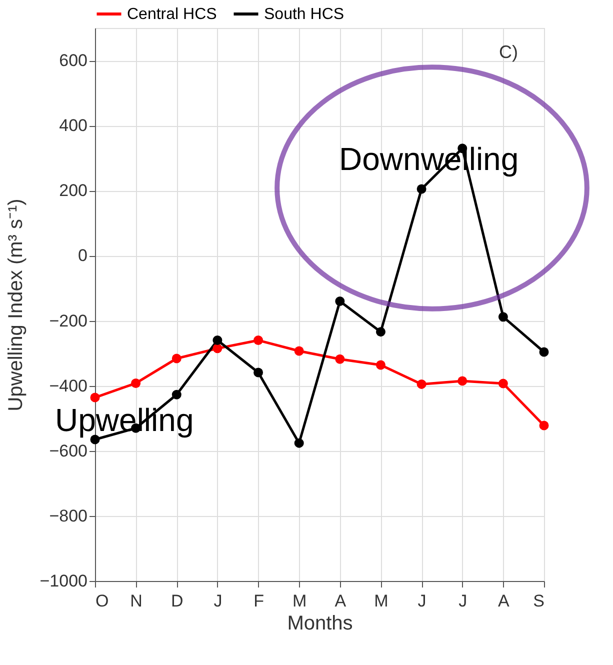 The image size is (613, 665). I want to click on legend-label: Central HCS, so click(172, 14).